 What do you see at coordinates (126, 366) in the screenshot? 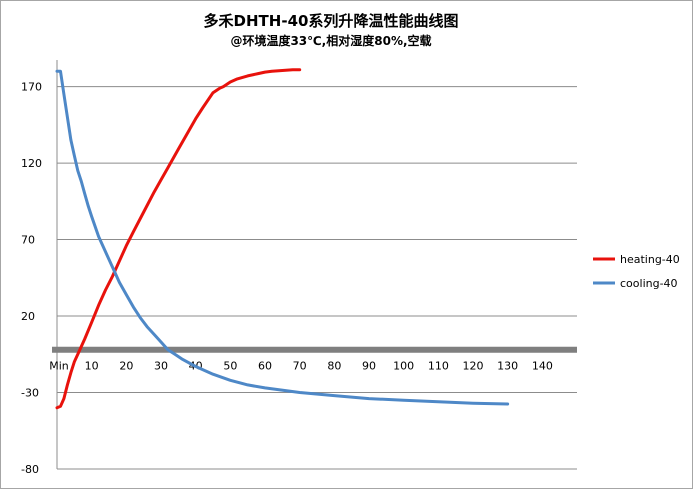
I see `x-tick-label: 20` at bounding box center [126, 366].